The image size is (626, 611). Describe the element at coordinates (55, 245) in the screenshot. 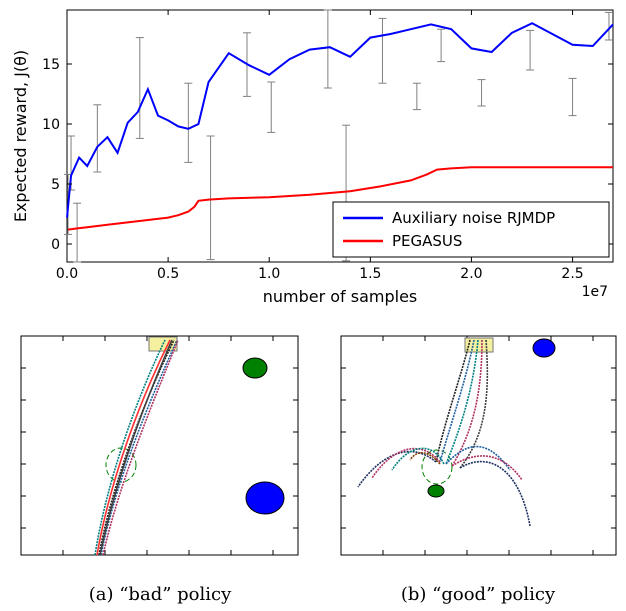

I see `y-tick-label: 0` at that location.